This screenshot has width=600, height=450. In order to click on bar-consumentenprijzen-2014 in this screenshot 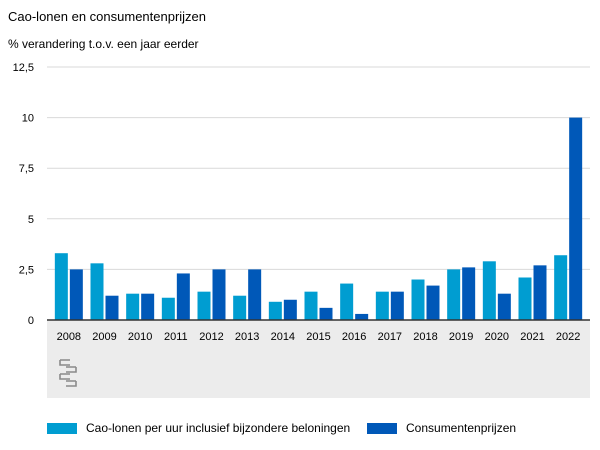, I will do `click(290, 309)`.